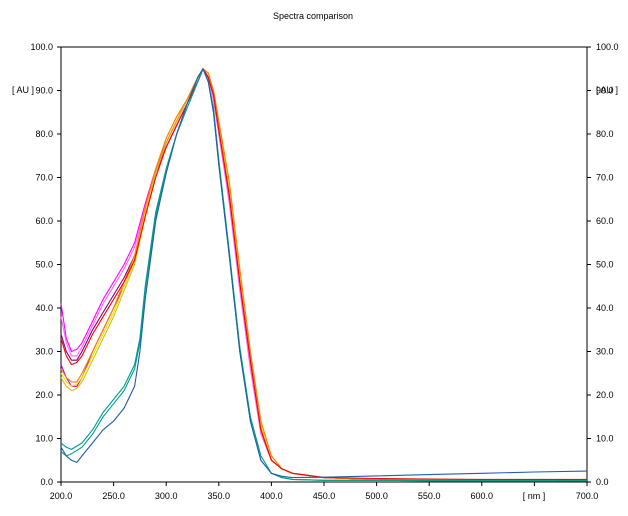  Describe the element at coordinates (605, 221) in the screenshot. I see `y-tick-label-right: 60.0` at that location.